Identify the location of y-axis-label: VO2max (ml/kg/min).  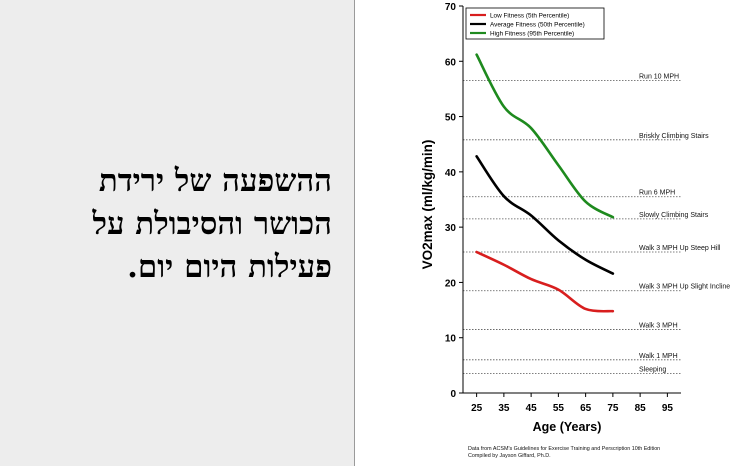
(427, 205).